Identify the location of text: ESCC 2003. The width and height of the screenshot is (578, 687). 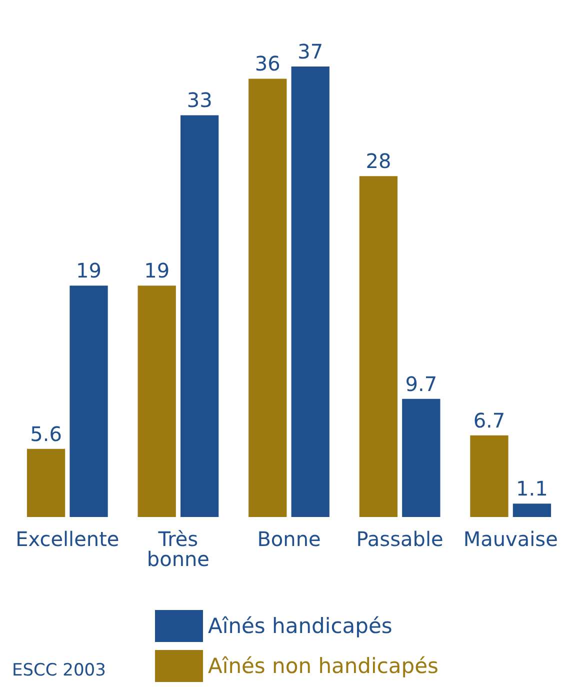
(59, 670).